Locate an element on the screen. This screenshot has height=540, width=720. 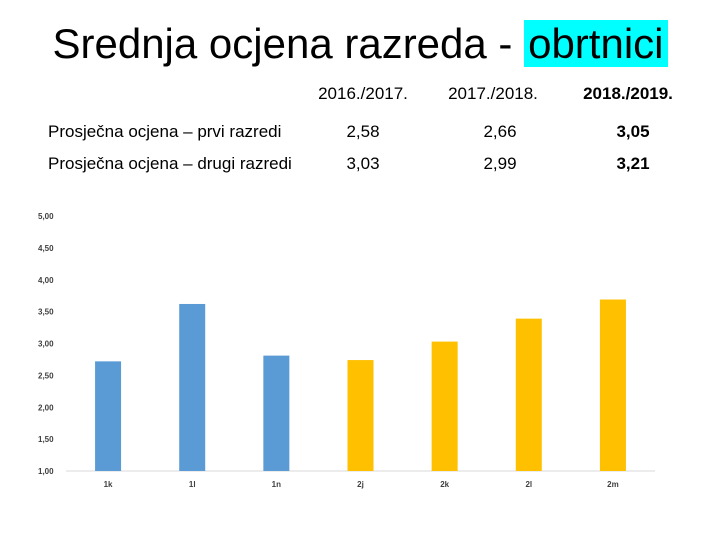
header-2017-2018: 2017./2018. is located at coordinates (493, 93).